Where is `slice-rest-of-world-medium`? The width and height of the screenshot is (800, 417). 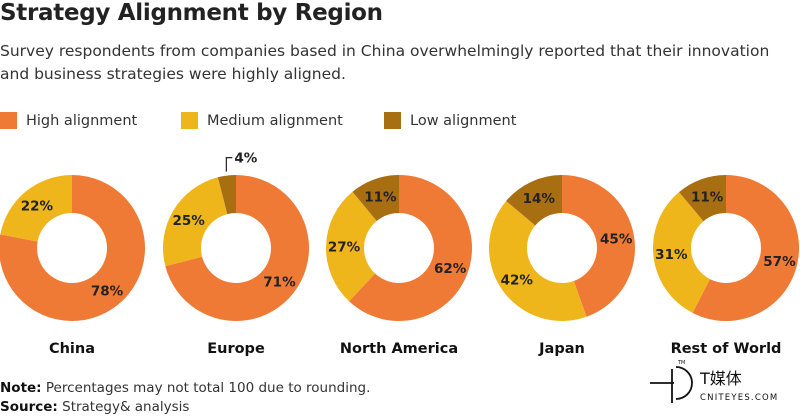 slice-rest-of-world-medium is located at coordinates (681, 252).